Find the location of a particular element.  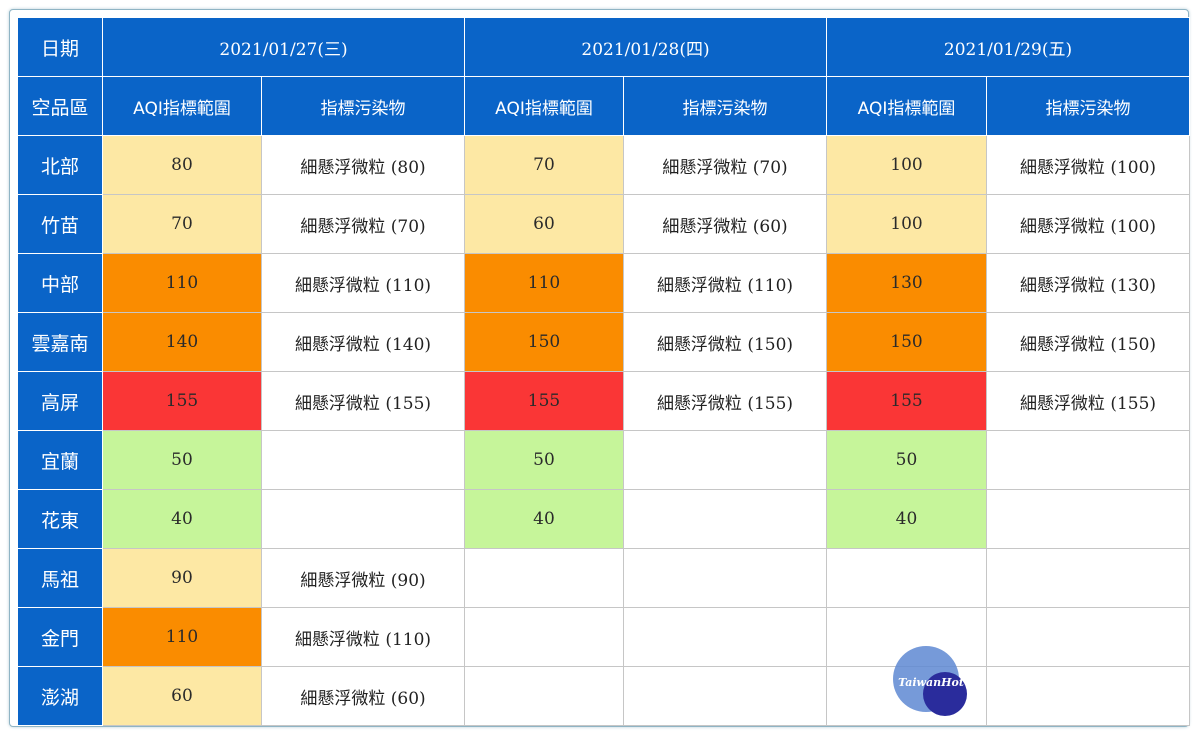

table-row: 馬祖 90 細懸浮微粒 (90) is located at coordinates (603, 578).